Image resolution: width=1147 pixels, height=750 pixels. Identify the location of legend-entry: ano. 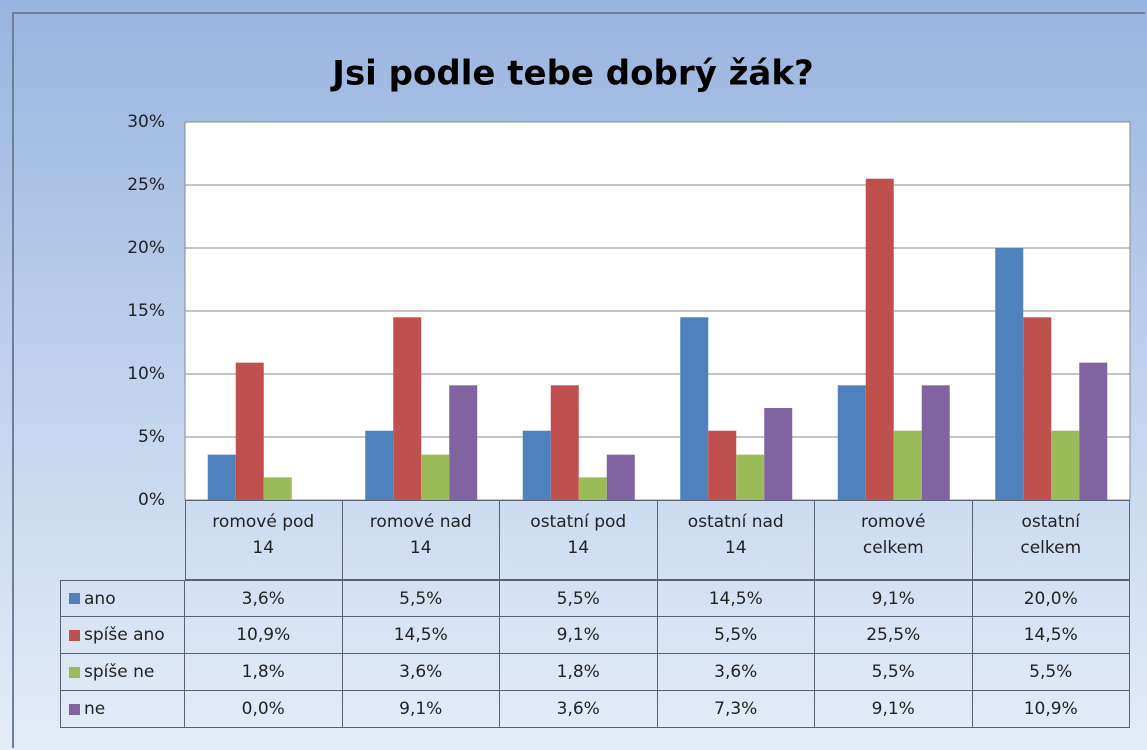
(122, 598).